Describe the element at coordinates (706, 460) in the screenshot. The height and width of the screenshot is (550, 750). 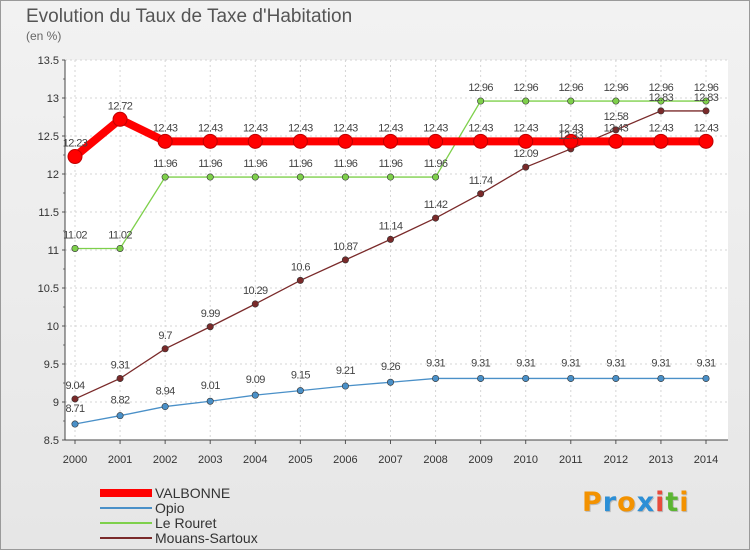
I see `x-tick-label: 2014` at that location.